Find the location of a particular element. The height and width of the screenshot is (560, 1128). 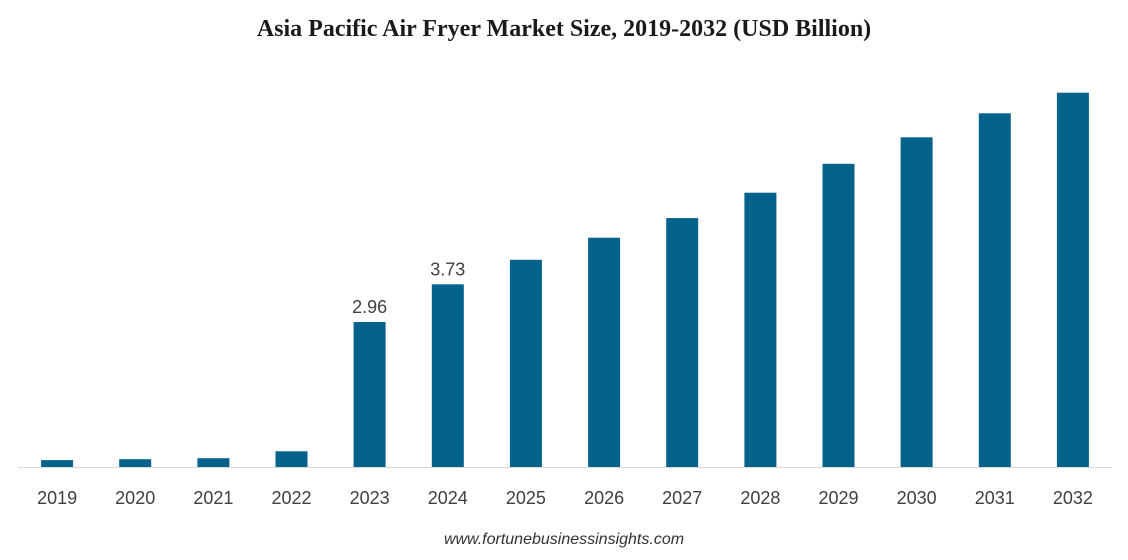

x-tick-label: 2020 is located at coordinates (135, 498).